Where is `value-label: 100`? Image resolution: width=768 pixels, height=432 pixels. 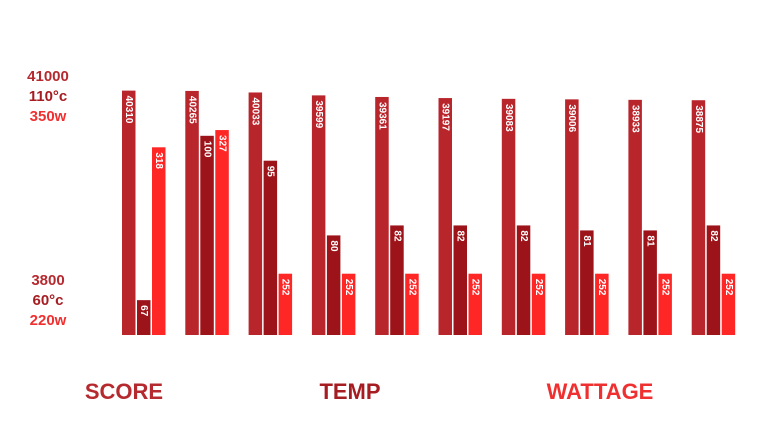
value-label: 100 is located at coordinates (206, 149).